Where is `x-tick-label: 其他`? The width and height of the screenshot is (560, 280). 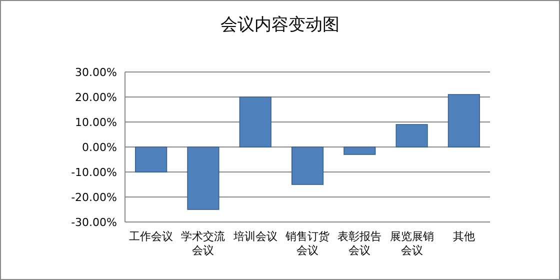
x-tick-label: 其他 is located at coordinates (463, 236).